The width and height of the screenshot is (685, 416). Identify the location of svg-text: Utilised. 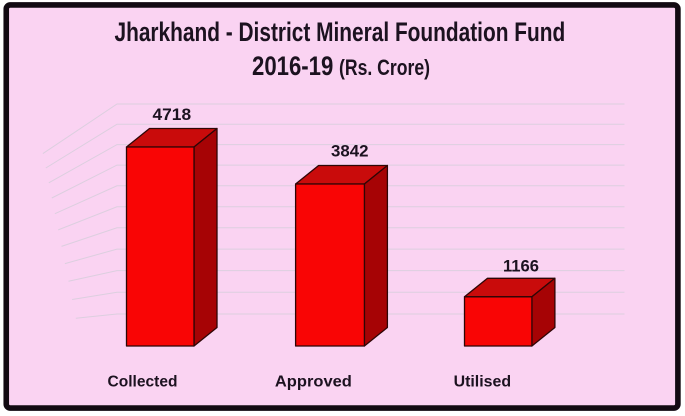
(483, 382).